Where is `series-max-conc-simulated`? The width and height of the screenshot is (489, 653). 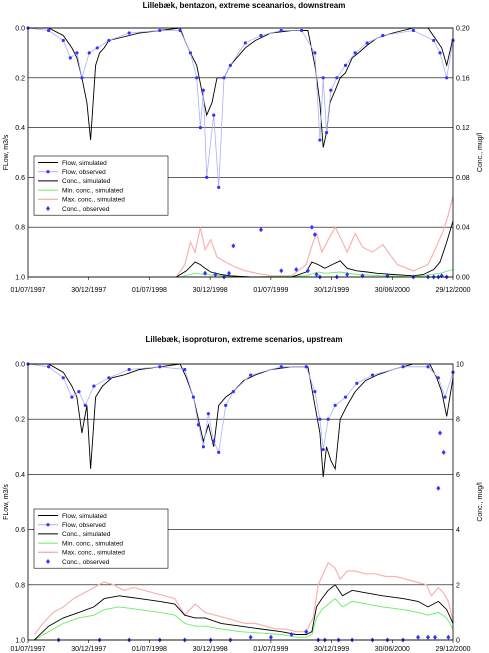
series-max-conc-simulated is located at coordinates (314, 236).